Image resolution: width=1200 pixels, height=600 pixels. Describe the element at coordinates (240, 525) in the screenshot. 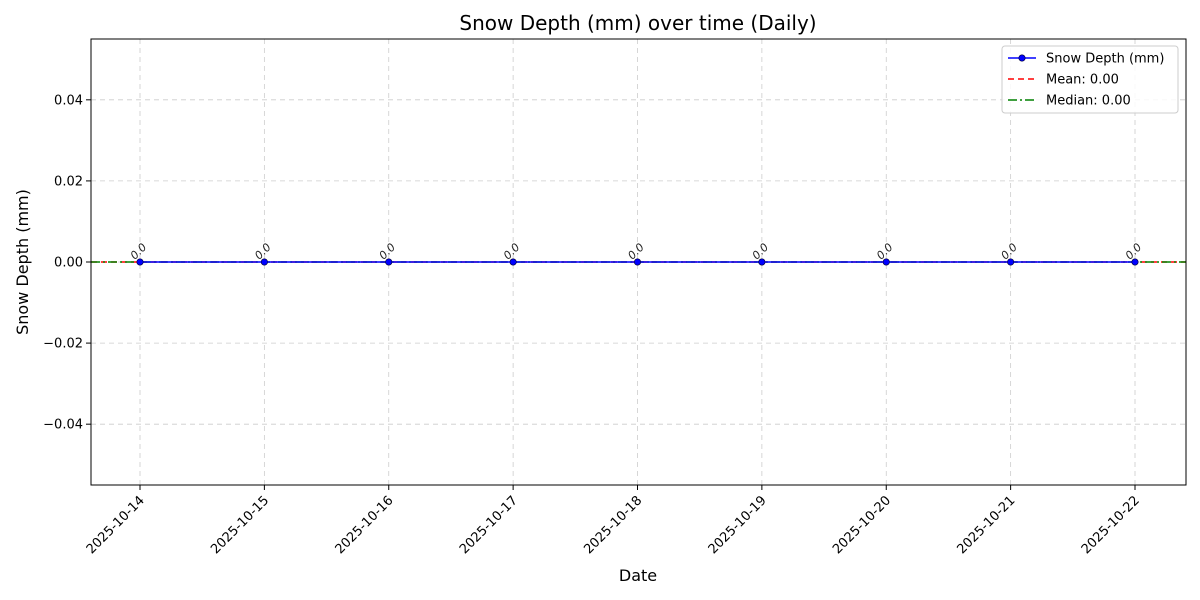

I see `x-tick-label: 2025-10-15` at that location.